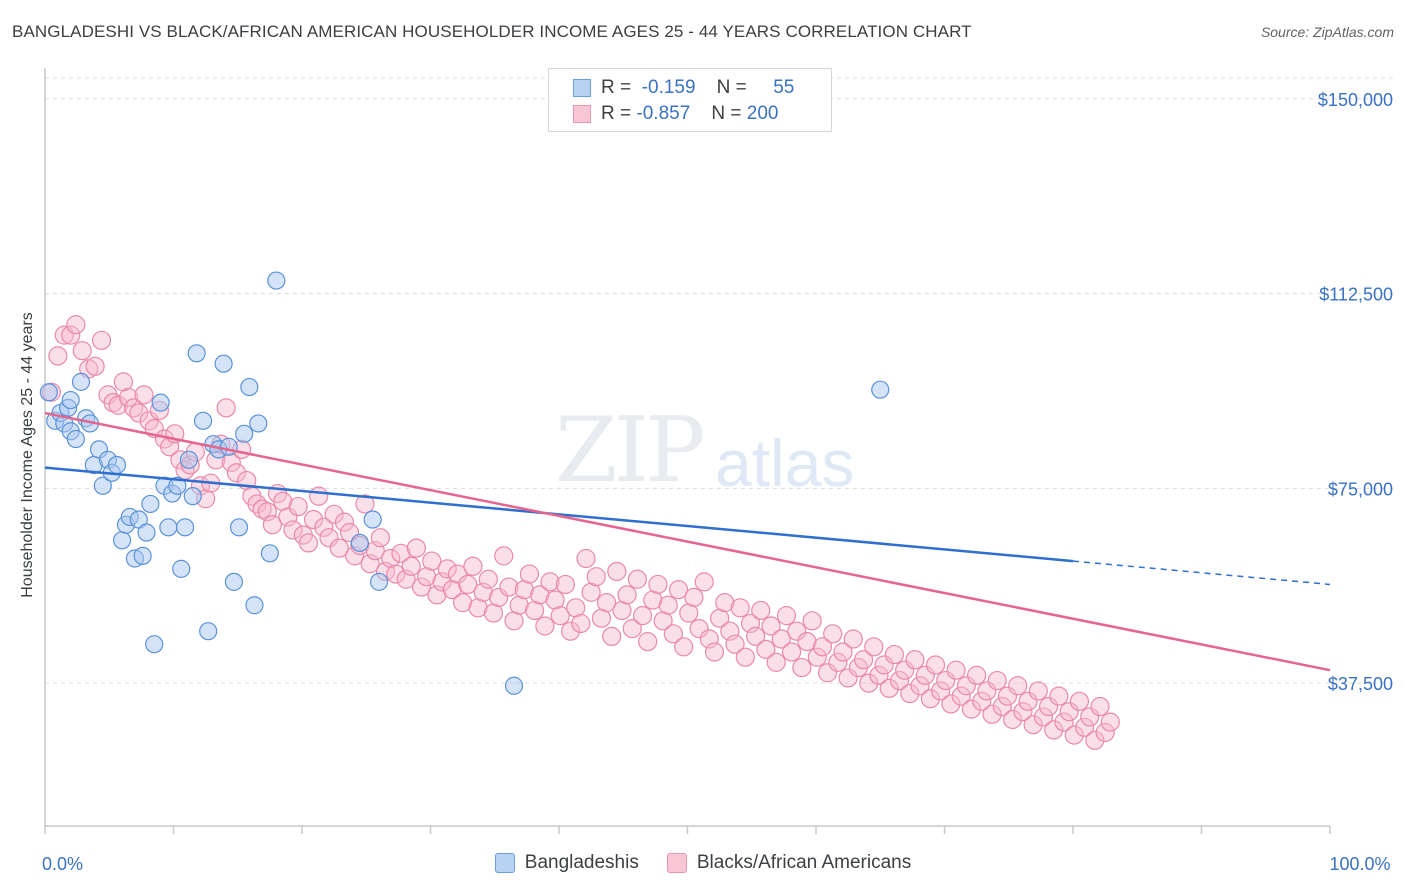  Describe the element at coordinates (683, 88) in the screenshot. I see `legend-row-bangladeshis: R = -0.159 N = 55` at that location.